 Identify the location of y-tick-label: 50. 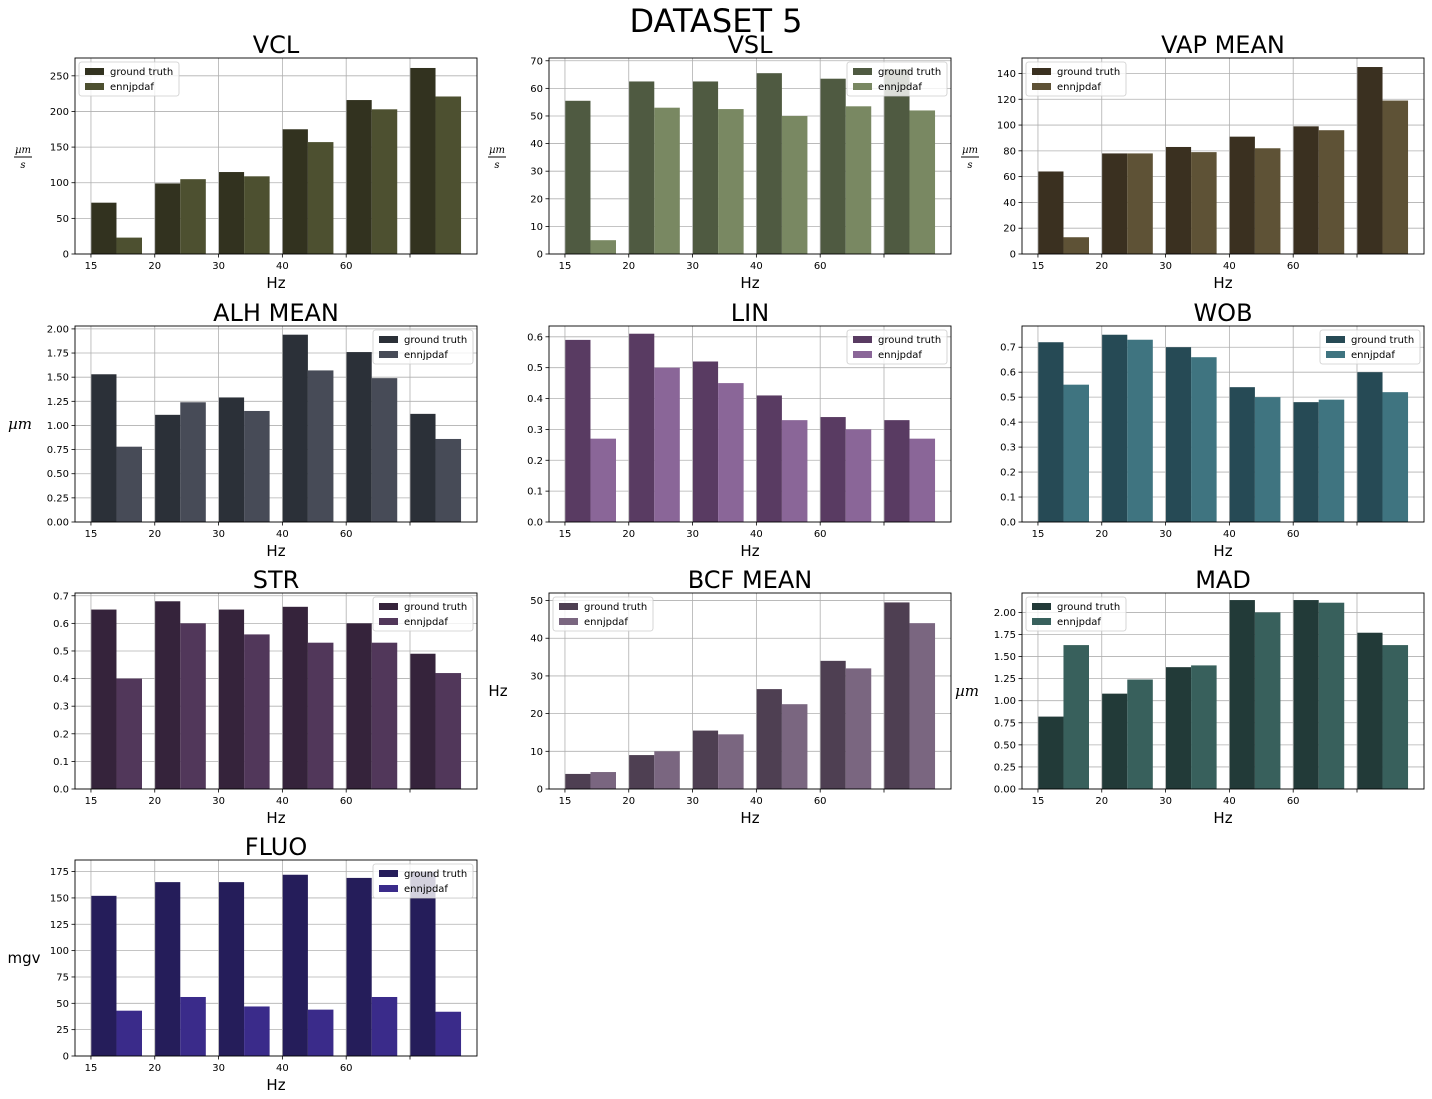
(62, 219).